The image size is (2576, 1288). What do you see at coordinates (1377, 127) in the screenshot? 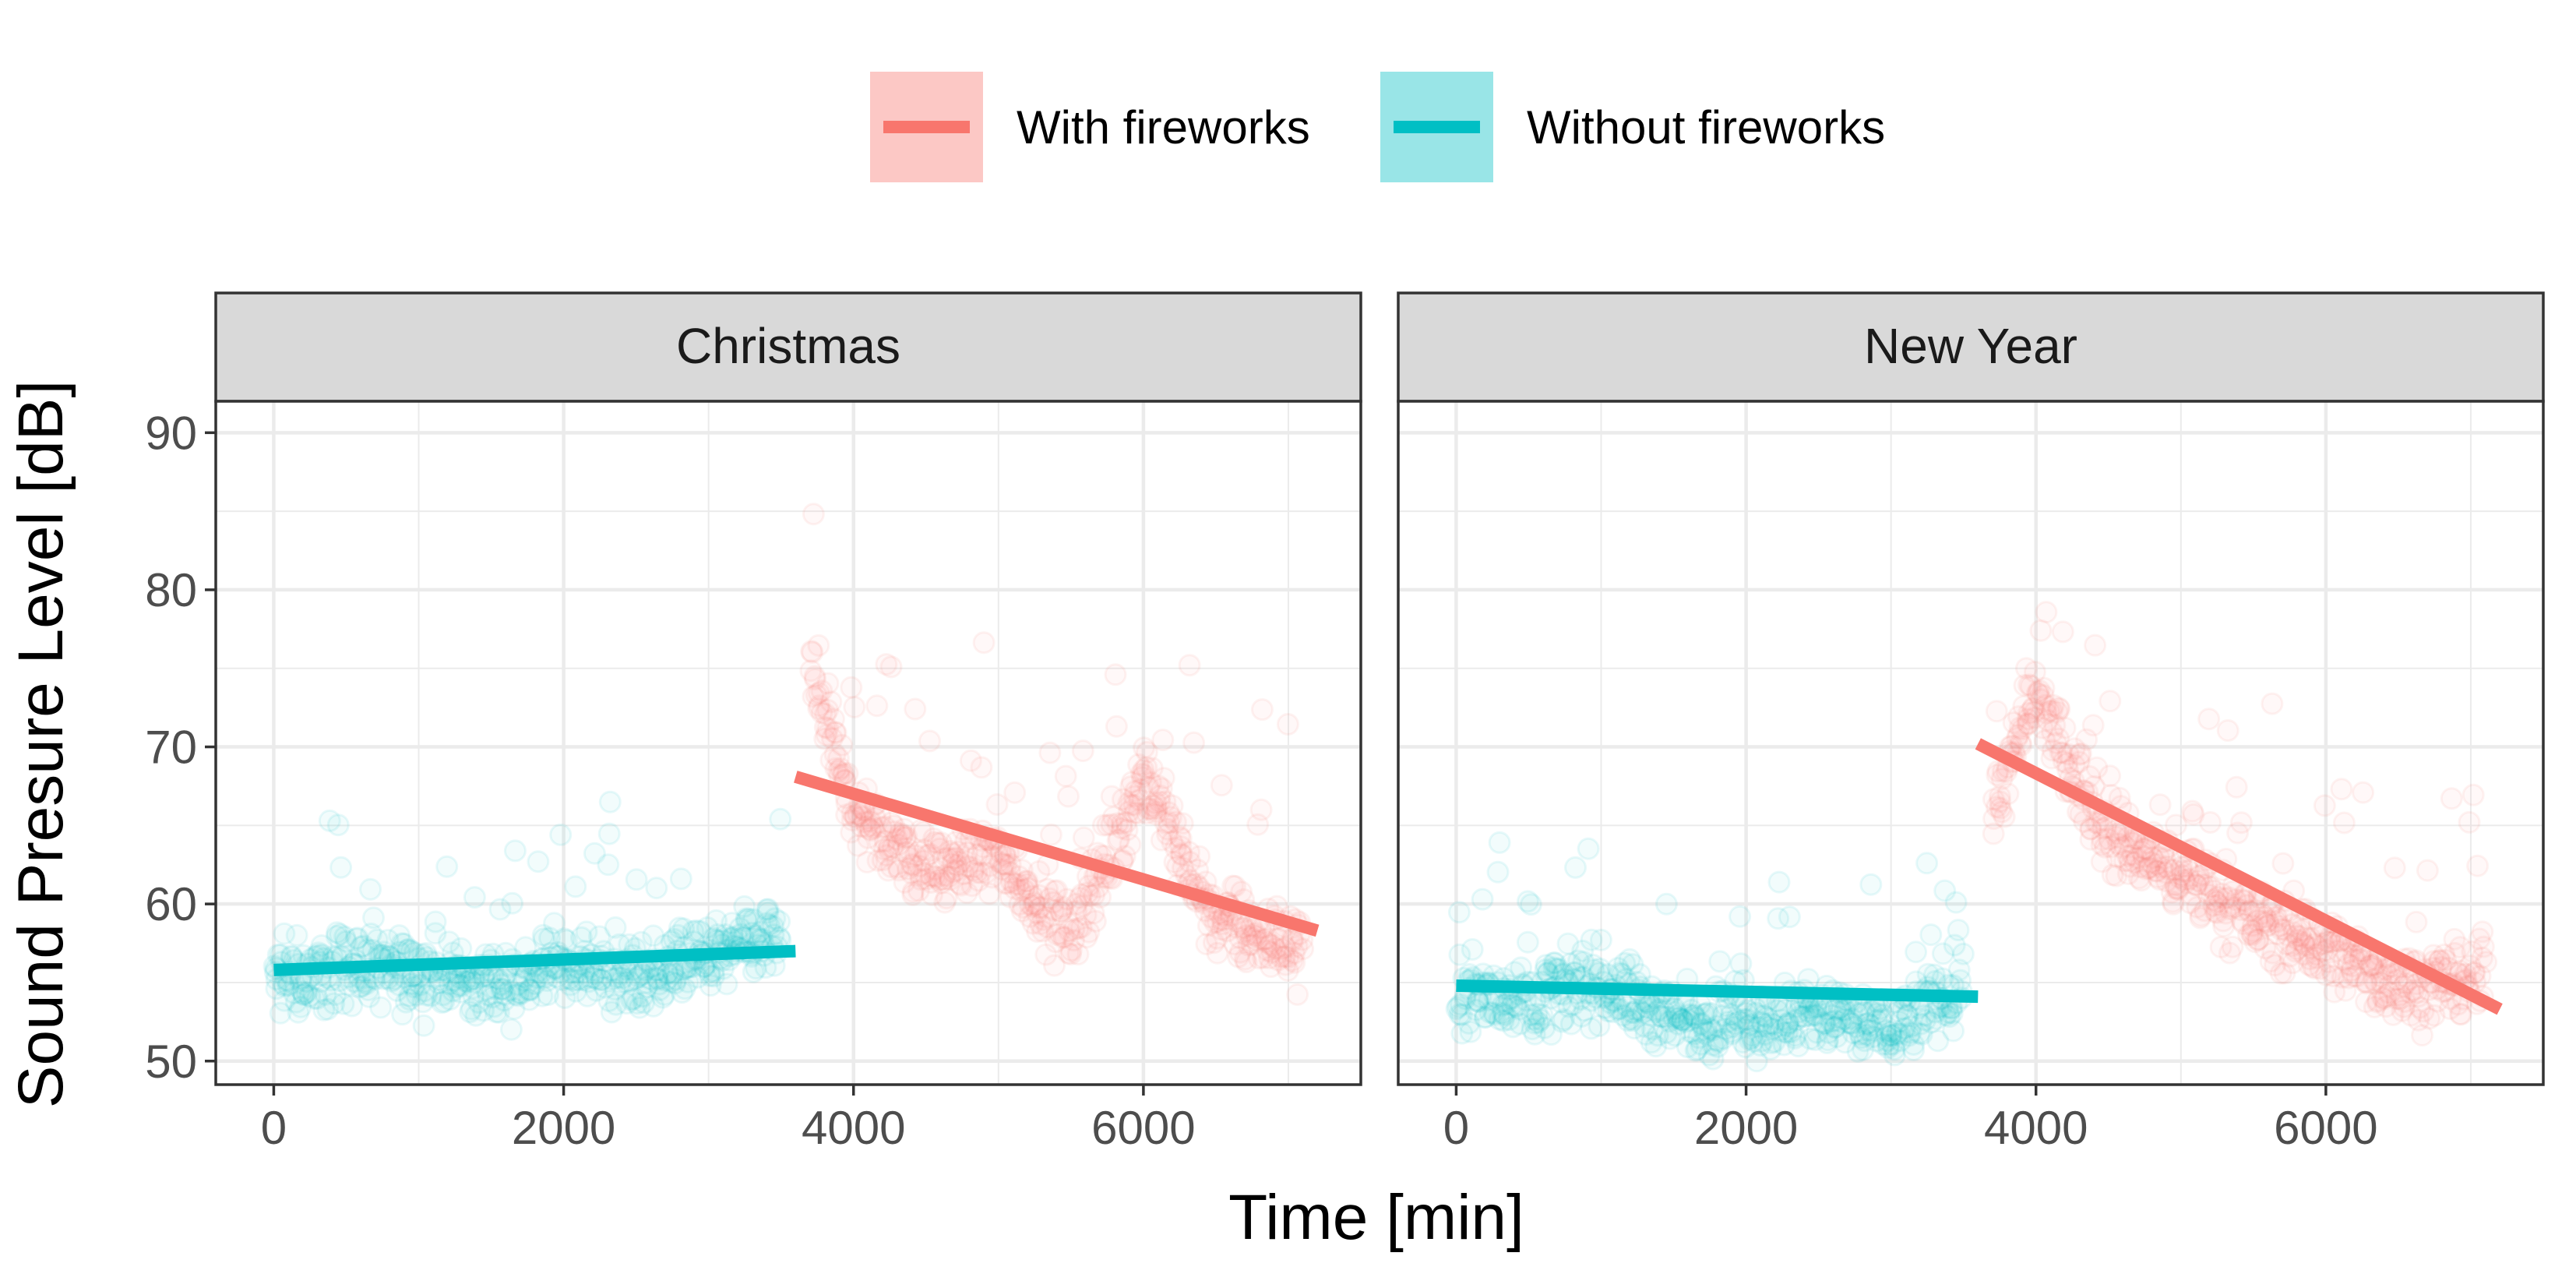
I see `legend: With fireworks Without fireworks` at bounding box center [1377, 127].